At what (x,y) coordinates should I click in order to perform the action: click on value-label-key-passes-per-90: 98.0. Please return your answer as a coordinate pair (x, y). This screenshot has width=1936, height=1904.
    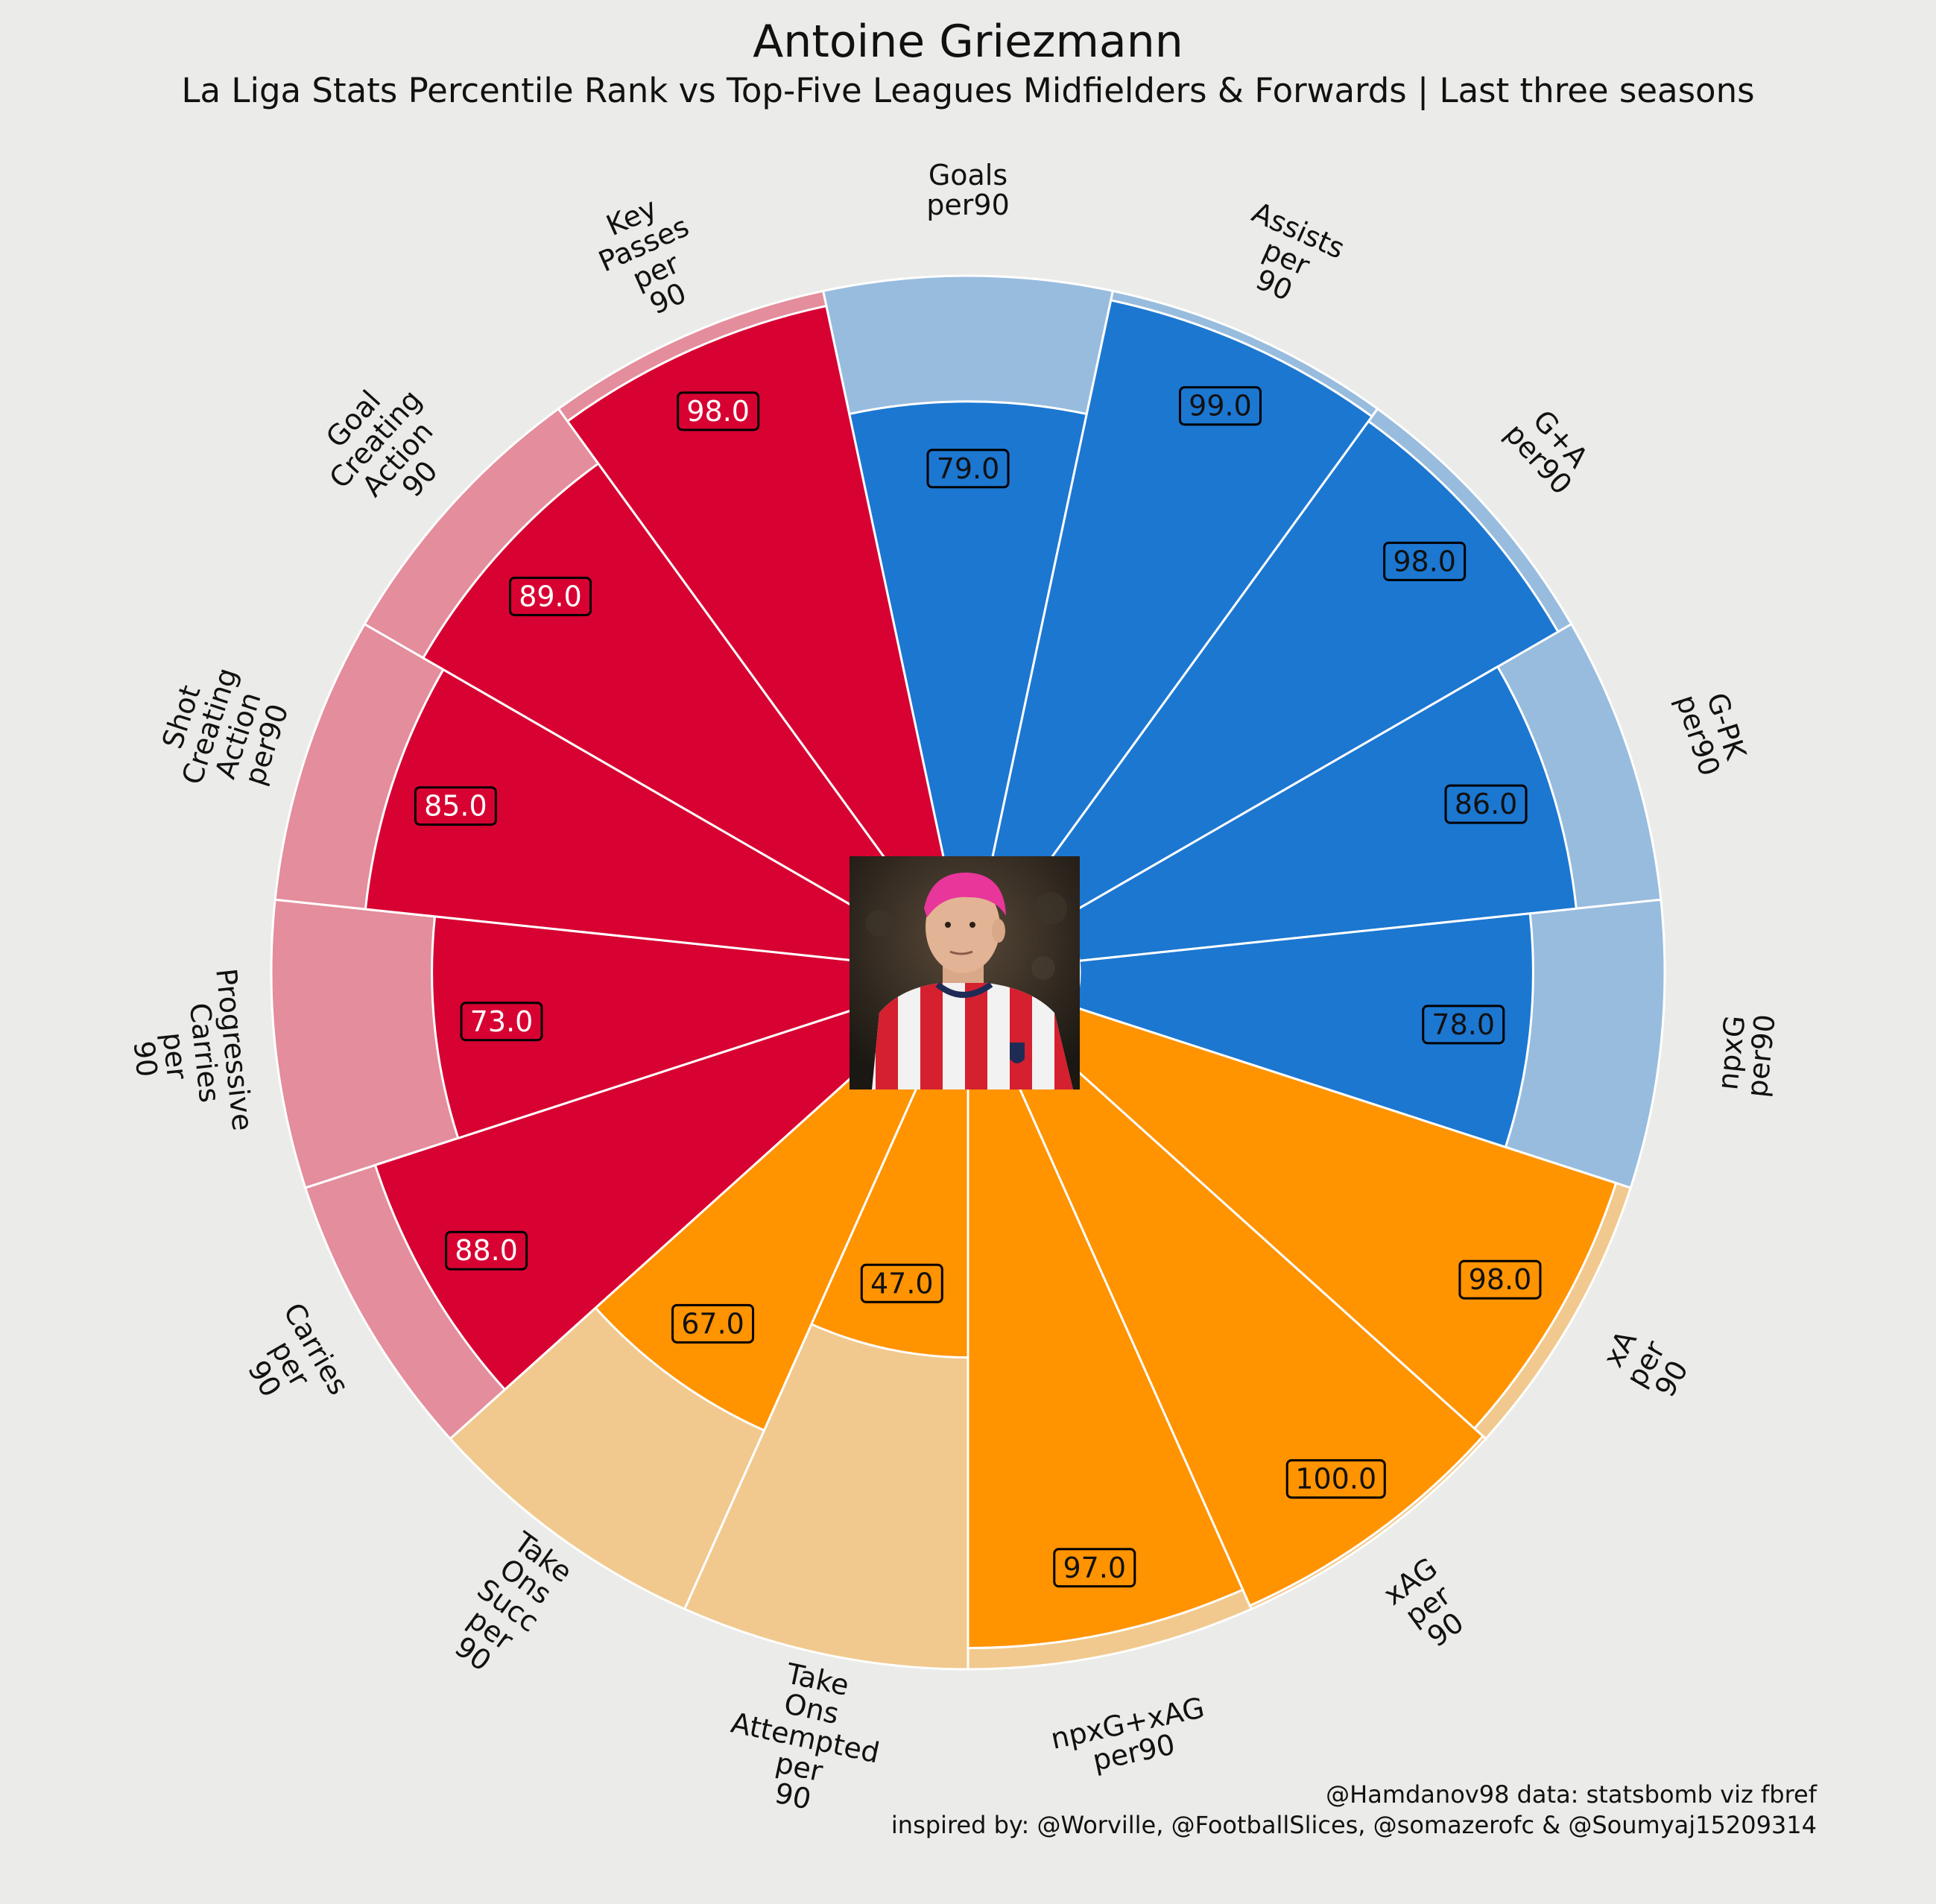
    Looking at the image, I should click on (718, 411).